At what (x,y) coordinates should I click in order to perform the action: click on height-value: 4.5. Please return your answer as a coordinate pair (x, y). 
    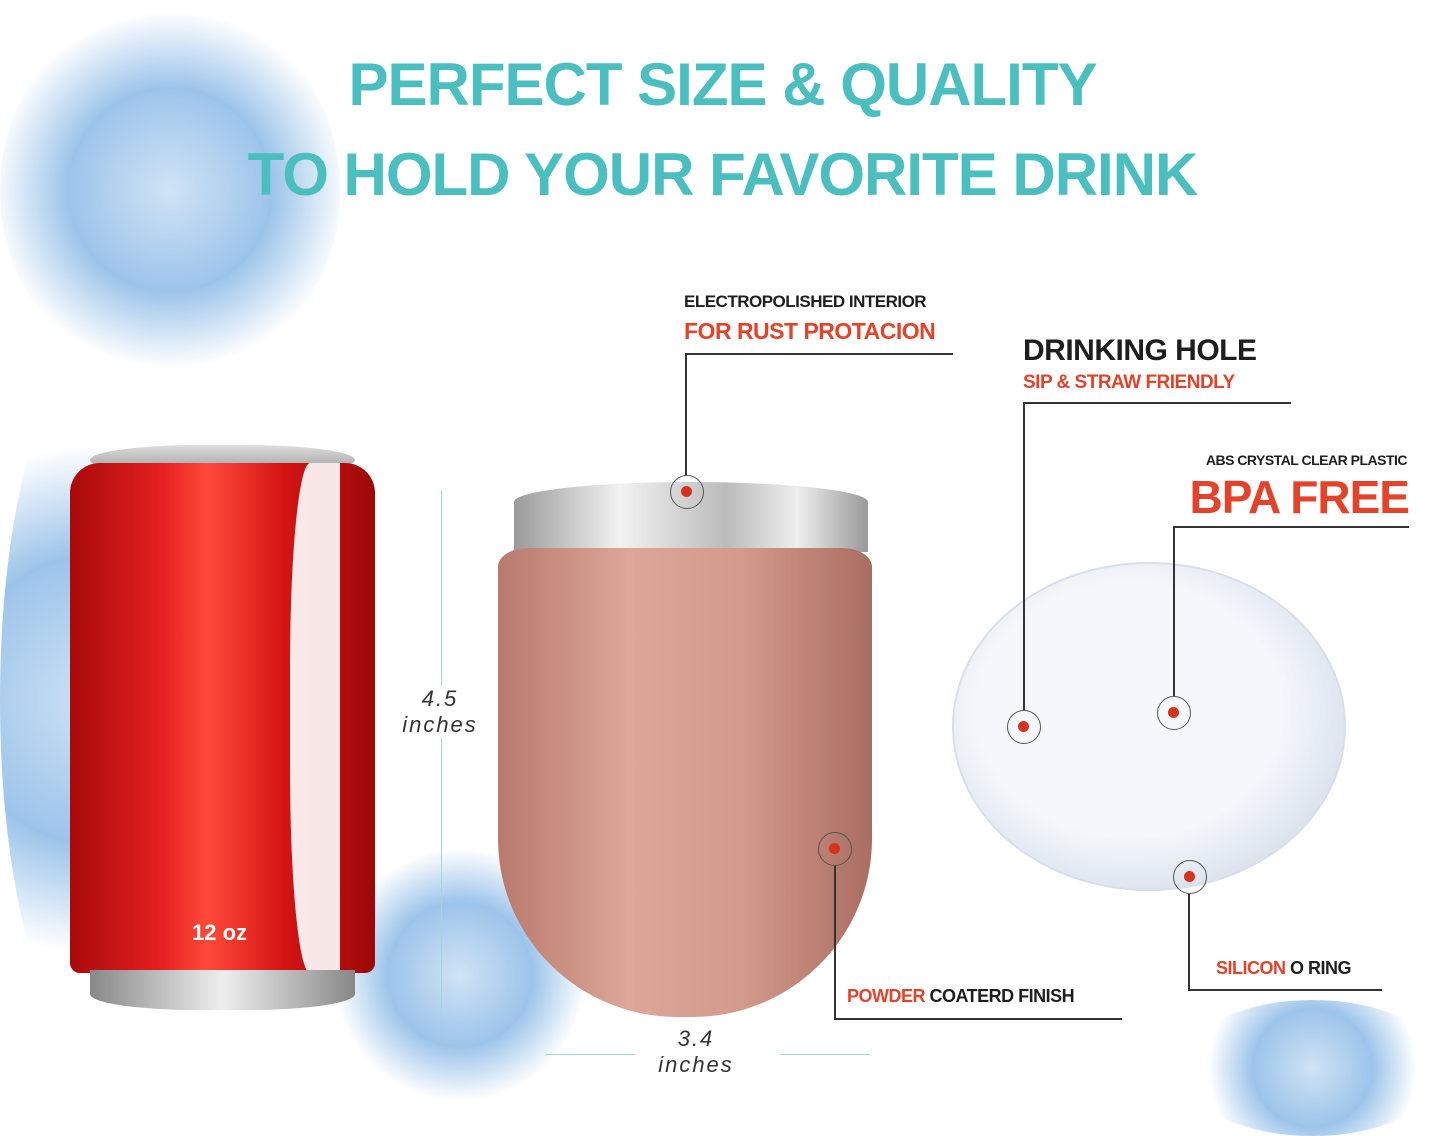
    Looking at the image, I should click on (440, 698).